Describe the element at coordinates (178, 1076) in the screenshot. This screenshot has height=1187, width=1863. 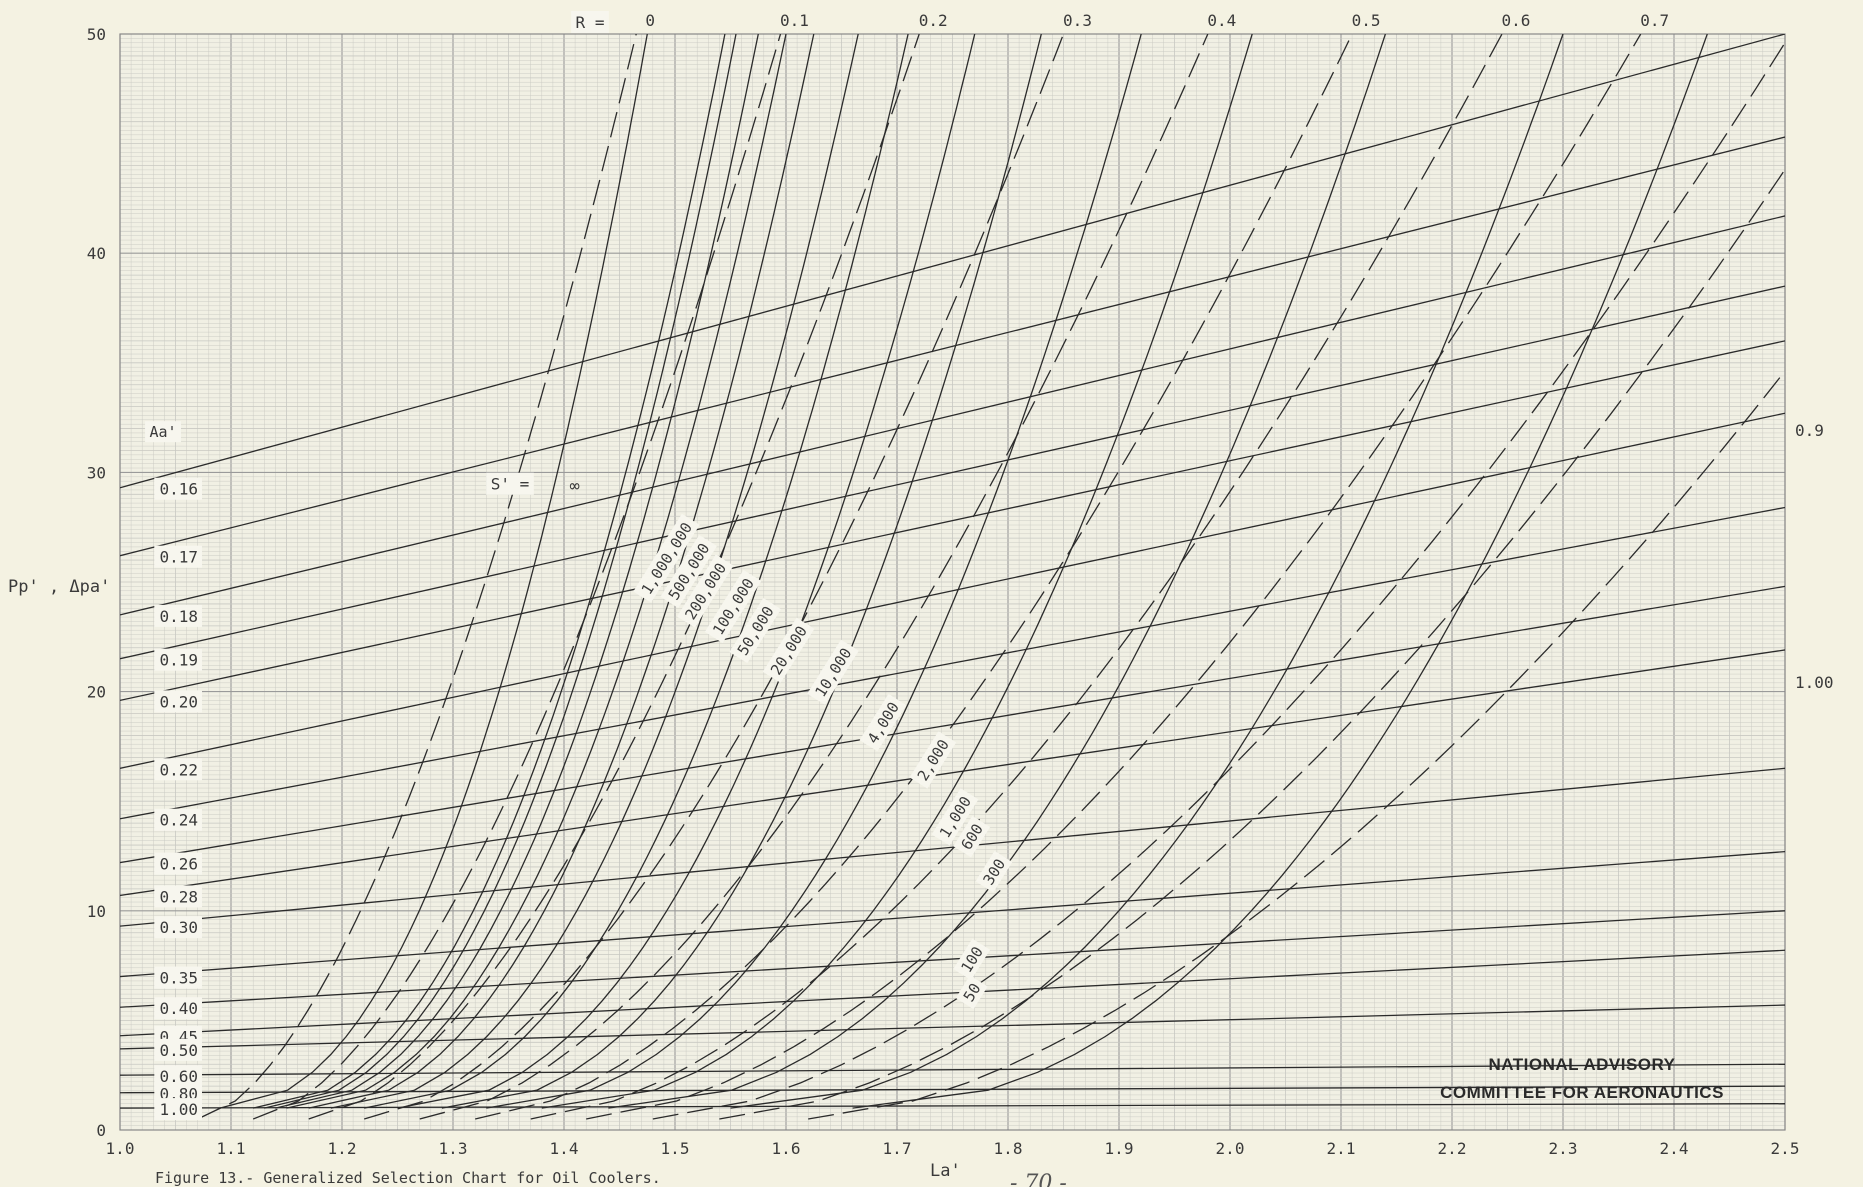
I see `aa-label: 0.60` at that location.